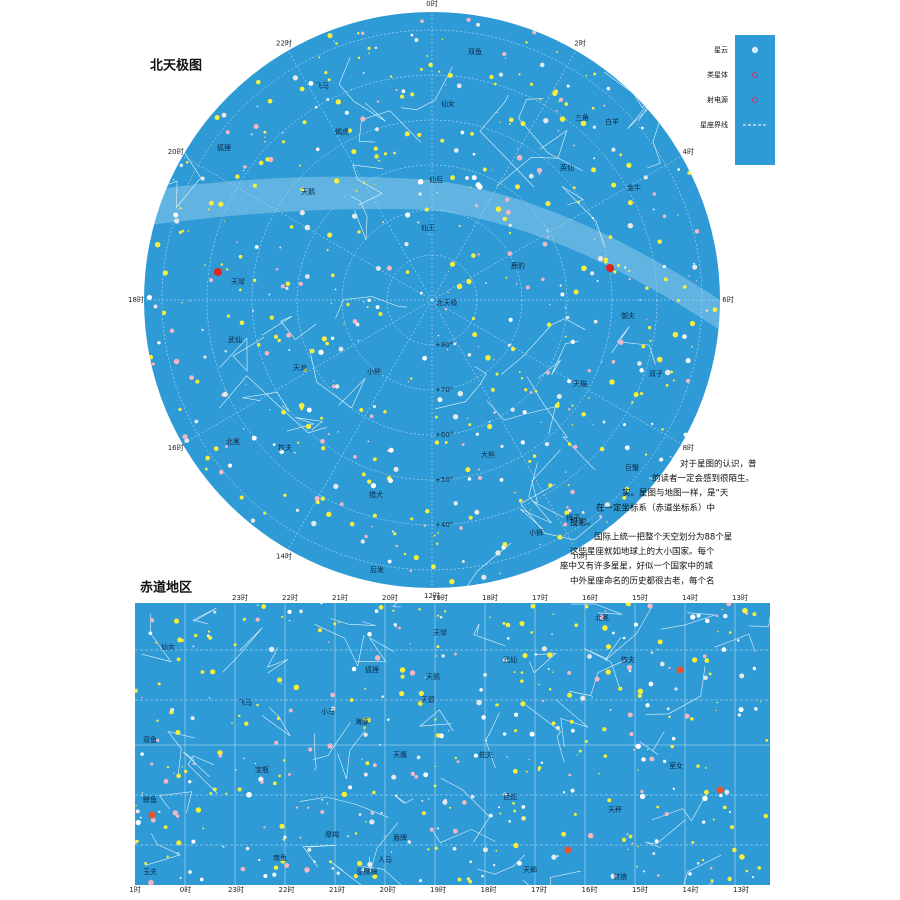  Describe the element at coordinates (448, 103) in the screenshot. I see `constellation-label: 仙女` at that location.